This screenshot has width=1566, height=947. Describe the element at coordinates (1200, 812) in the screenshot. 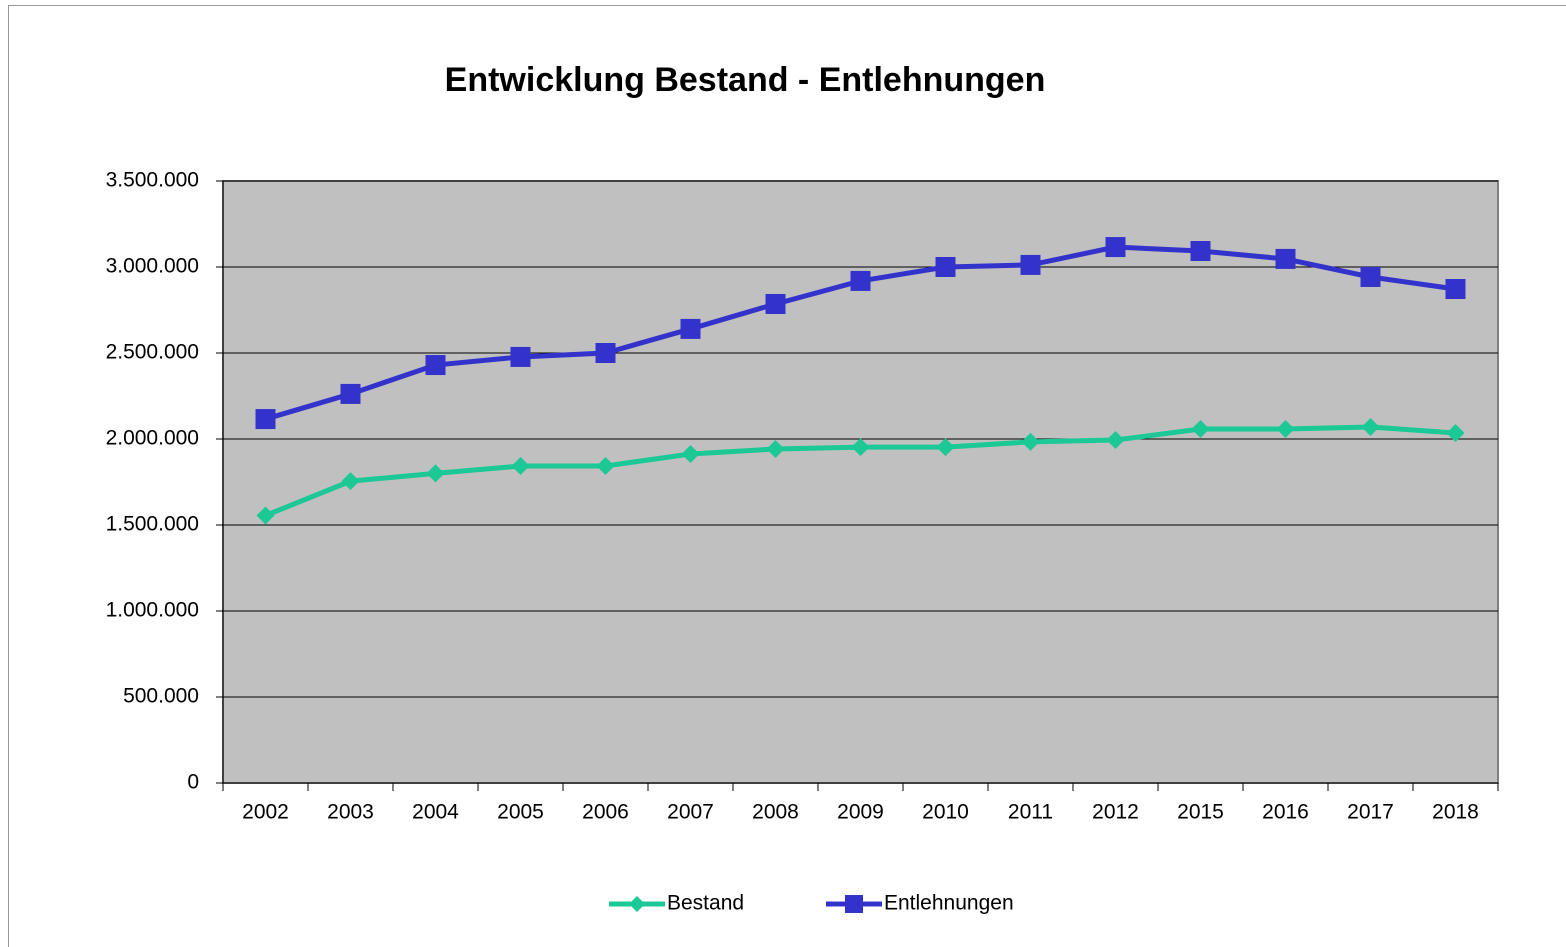

I see `x-tick-label: 2015` at that location.